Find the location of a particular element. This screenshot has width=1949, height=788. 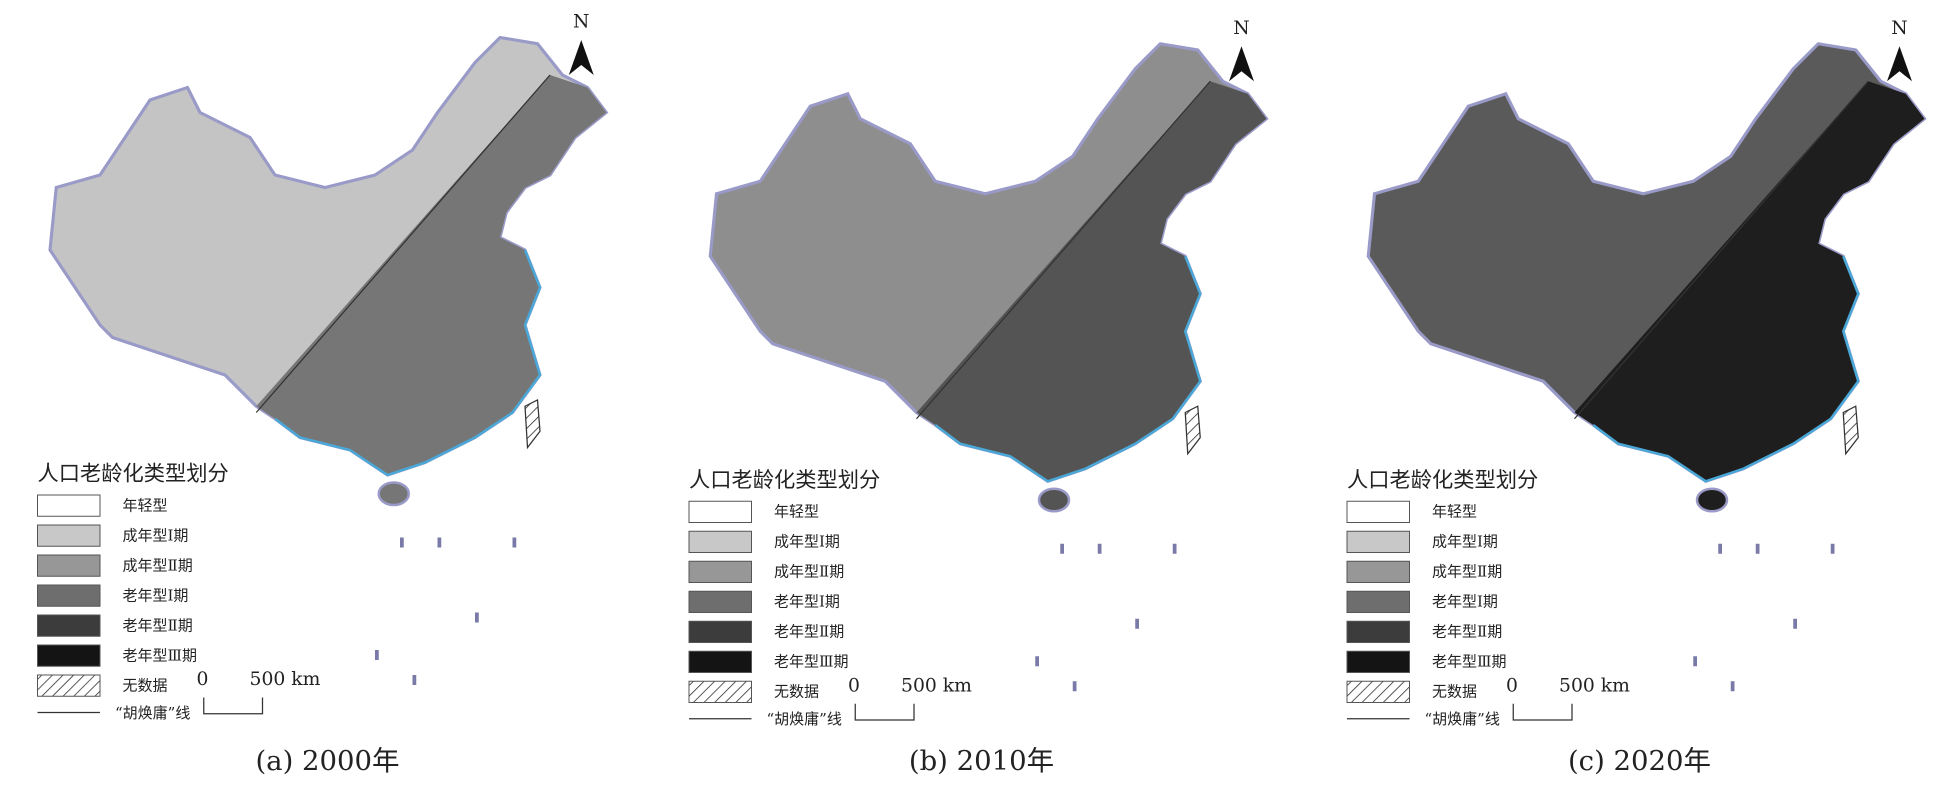

caption: (c) 2020年 is located at coordinates (1639, 761).